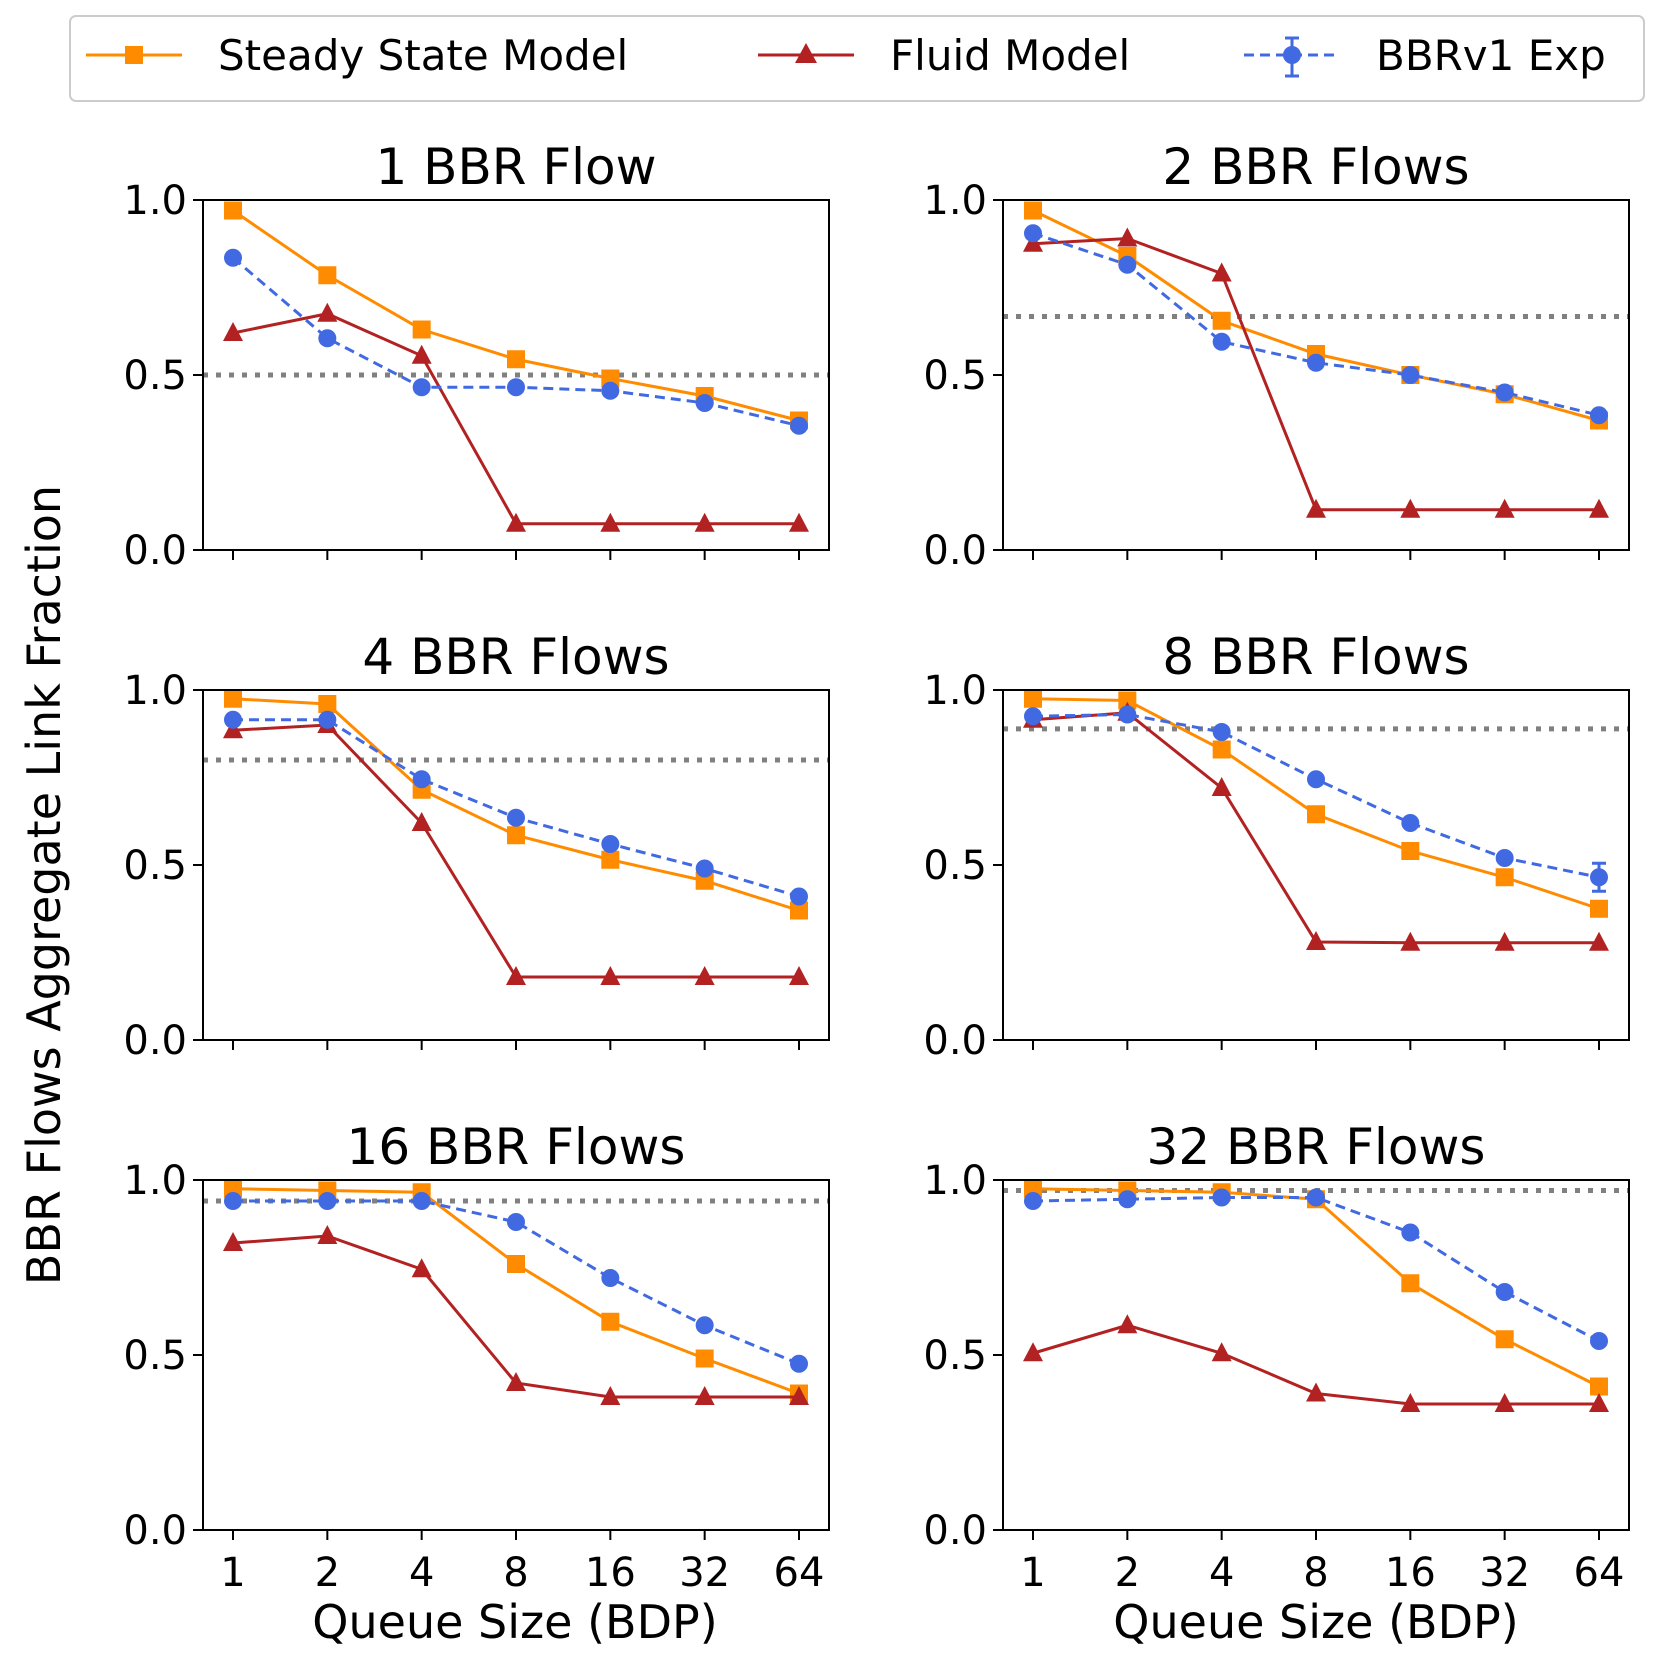  I want to click on panel6-series-exp-line, so click(1316, 1269).